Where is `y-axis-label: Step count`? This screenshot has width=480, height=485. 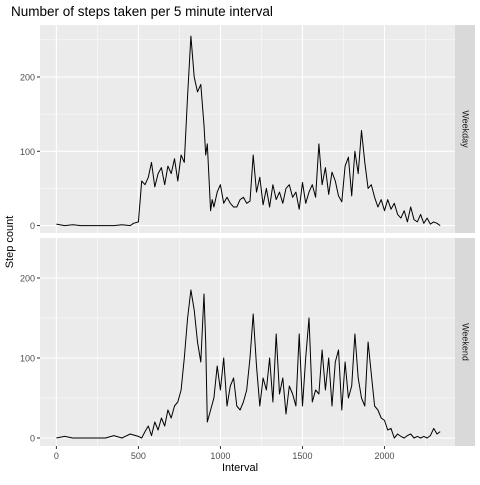
y-axis-label: Step count is located at coordinates (10, 242).